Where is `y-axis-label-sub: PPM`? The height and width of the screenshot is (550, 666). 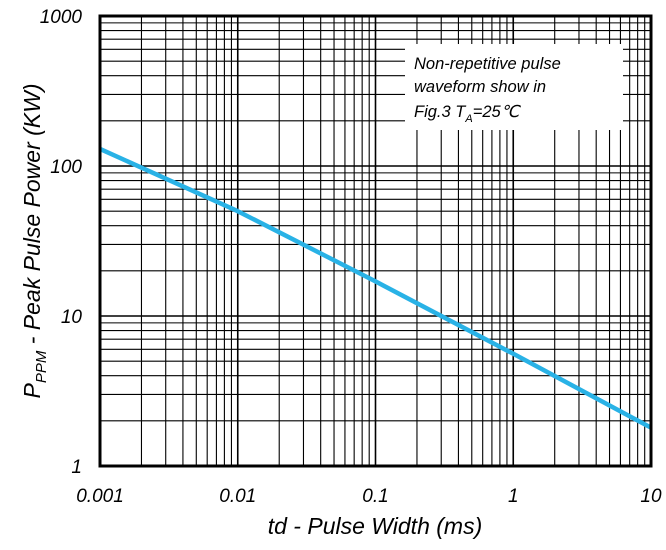
y-axis-label-sub: PPM is located at coordinates (41, 366).